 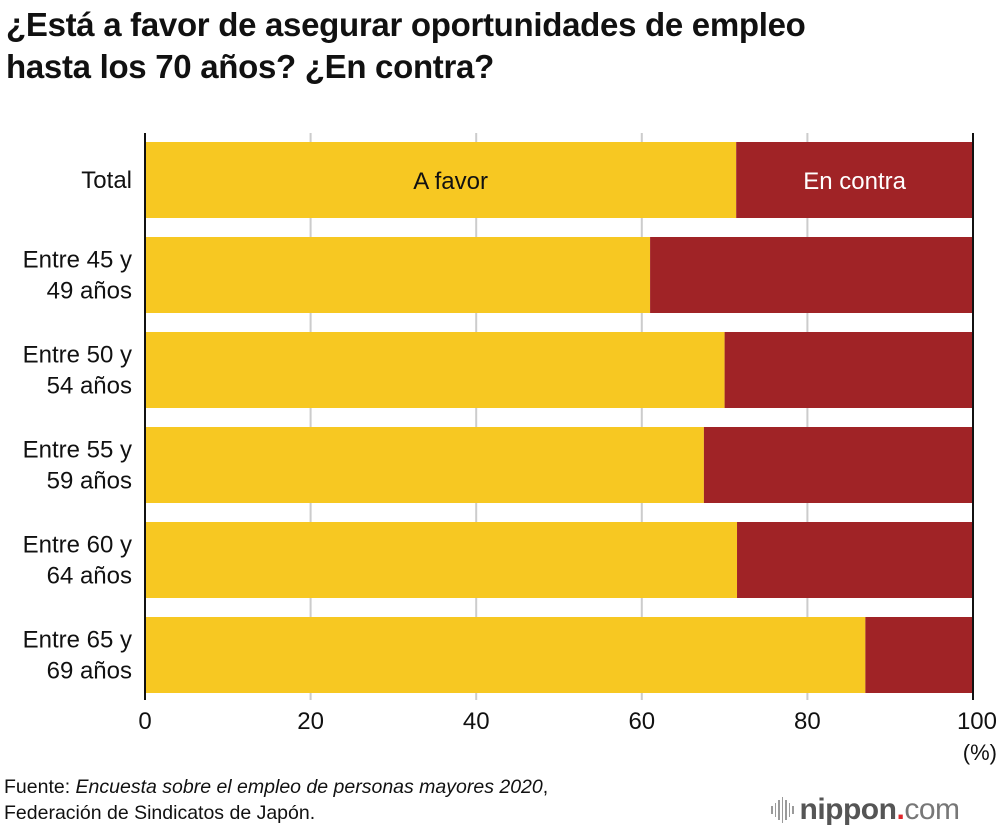 What do you see at coordinates (144, 721) in the screenshot?
I see `x-tick-label-0: 0` at bounding box center [144, 721].